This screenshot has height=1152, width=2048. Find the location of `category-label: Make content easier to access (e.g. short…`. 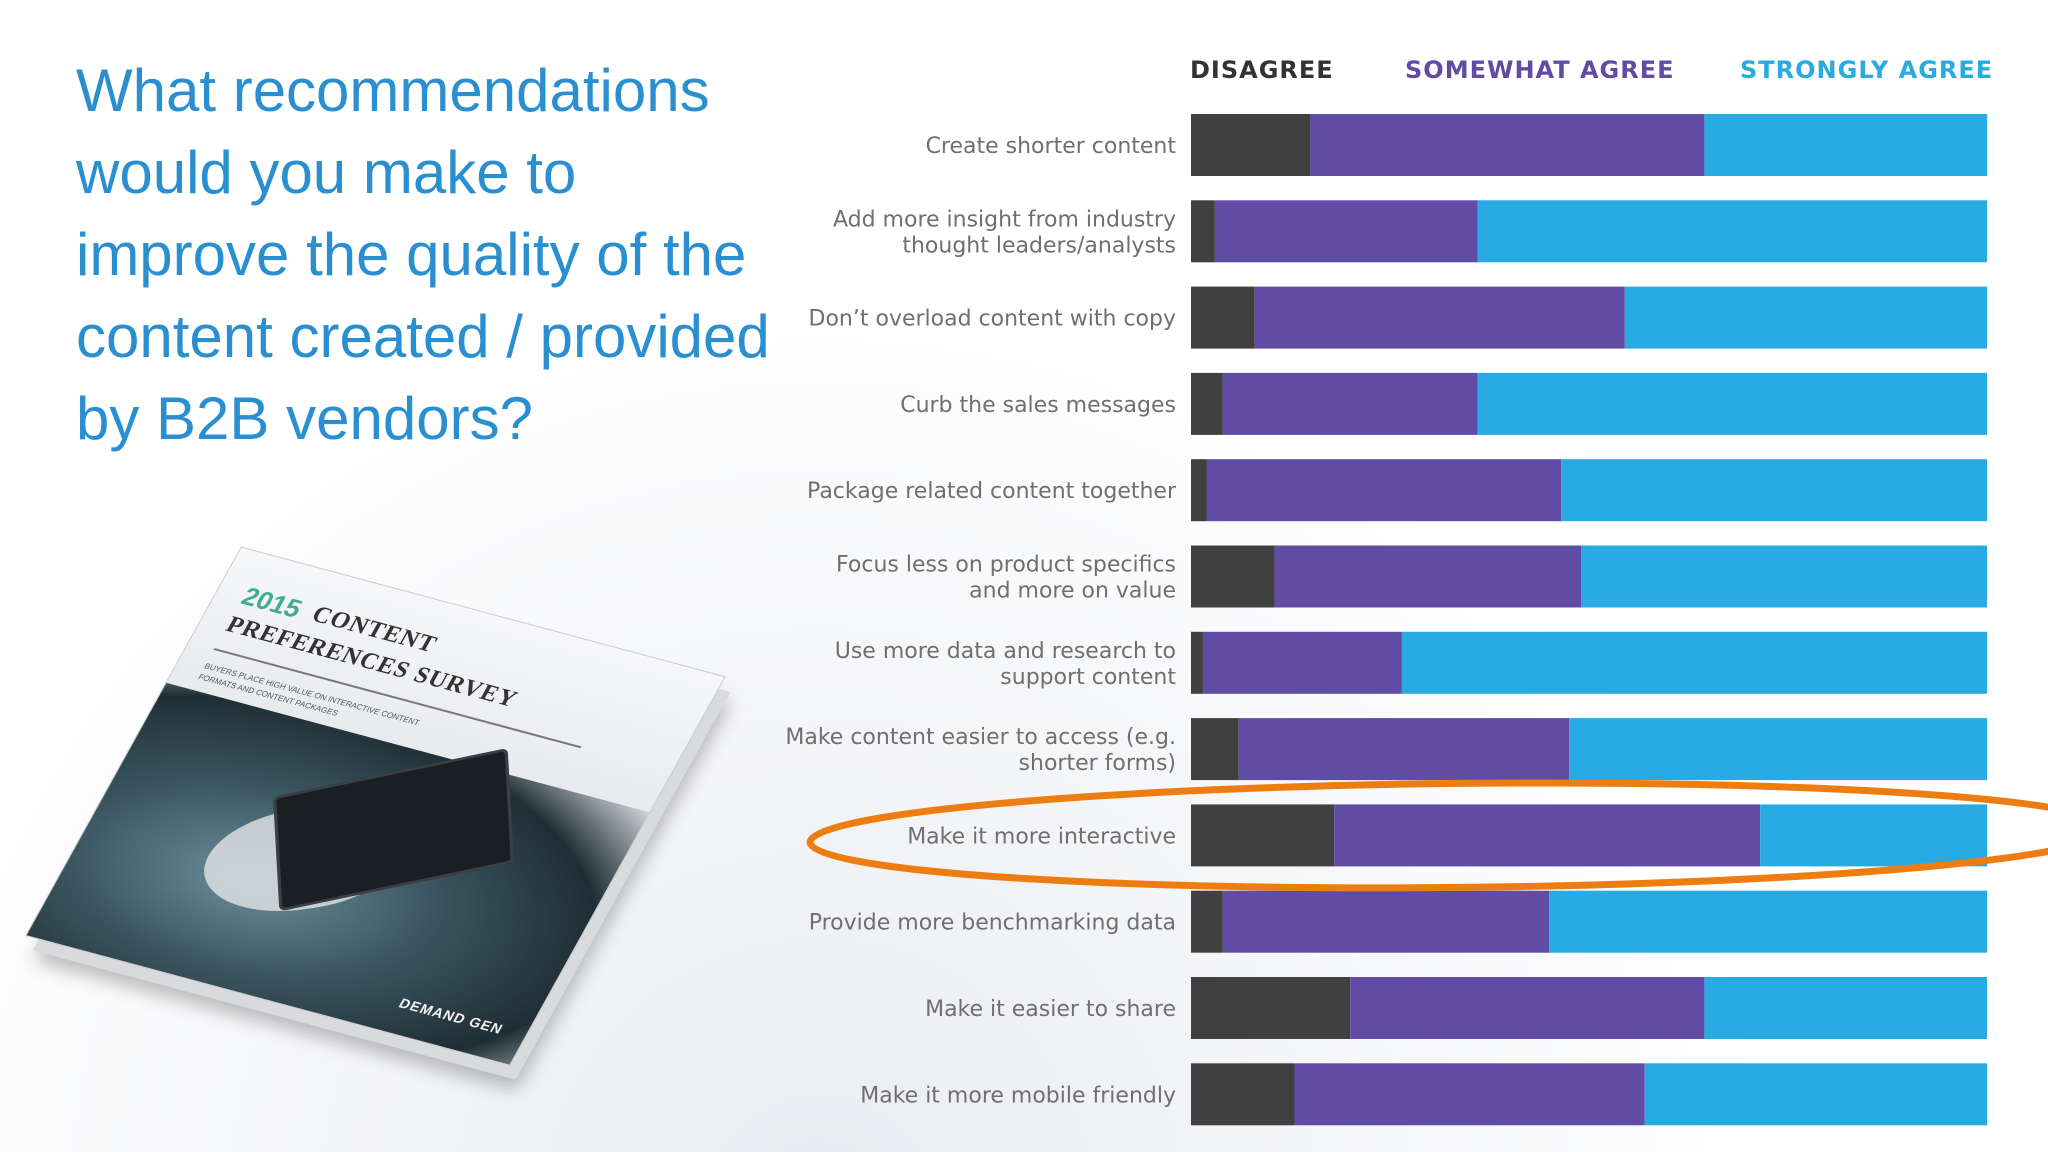

category-label: Make content easier to access (e.g. short… is located at coordinates (980, 750).